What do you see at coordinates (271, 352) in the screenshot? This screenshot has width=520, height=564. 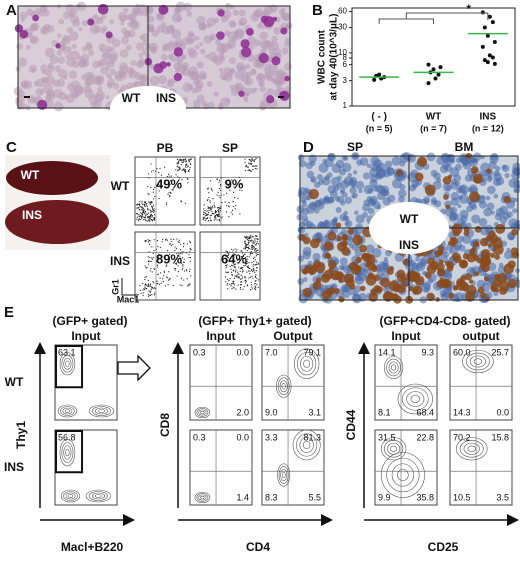 I see `quadrant-value: 7.0` at bounding box center [271, 352].